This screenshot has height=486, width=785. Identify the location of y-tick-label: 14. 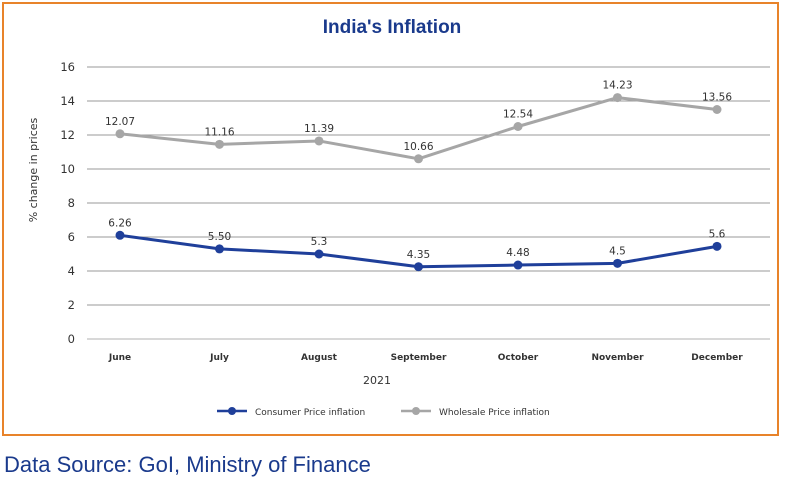
(67, 101).